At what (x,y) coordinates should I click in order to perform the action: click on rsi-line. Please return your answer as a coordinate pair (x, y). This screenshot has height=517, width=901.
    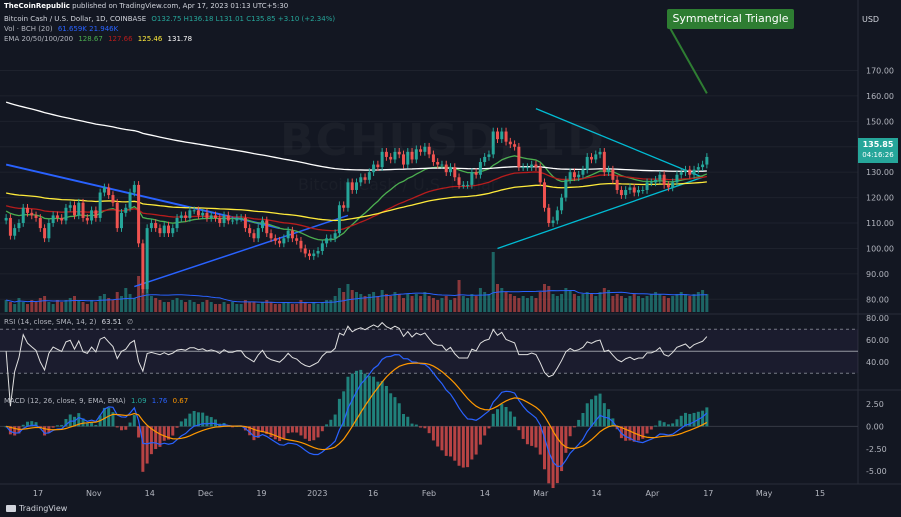
    Looking at the image, I should click on (356, 364).